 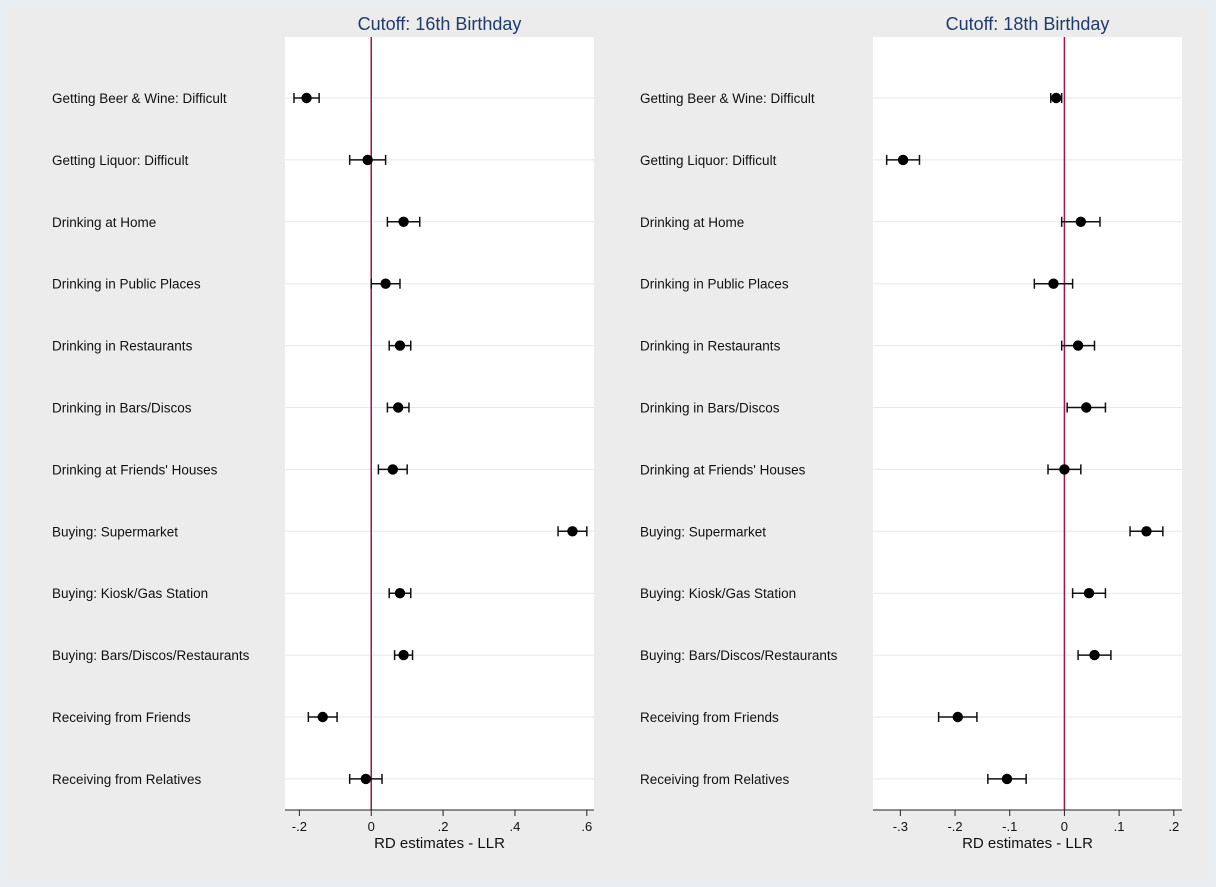 What do you see at coordinates (586, 826) in the screenshot?
I see `x-tick-label: .6` at bounding box center [586, 826].